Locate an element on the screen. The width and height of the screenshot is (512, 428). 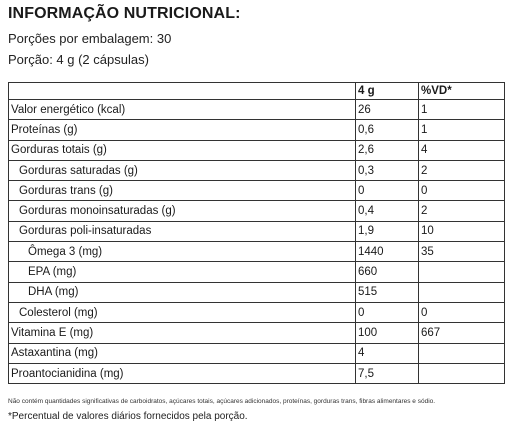
table-row: Colesterol (mg) 0 0 is located at coordinates (256, 312).